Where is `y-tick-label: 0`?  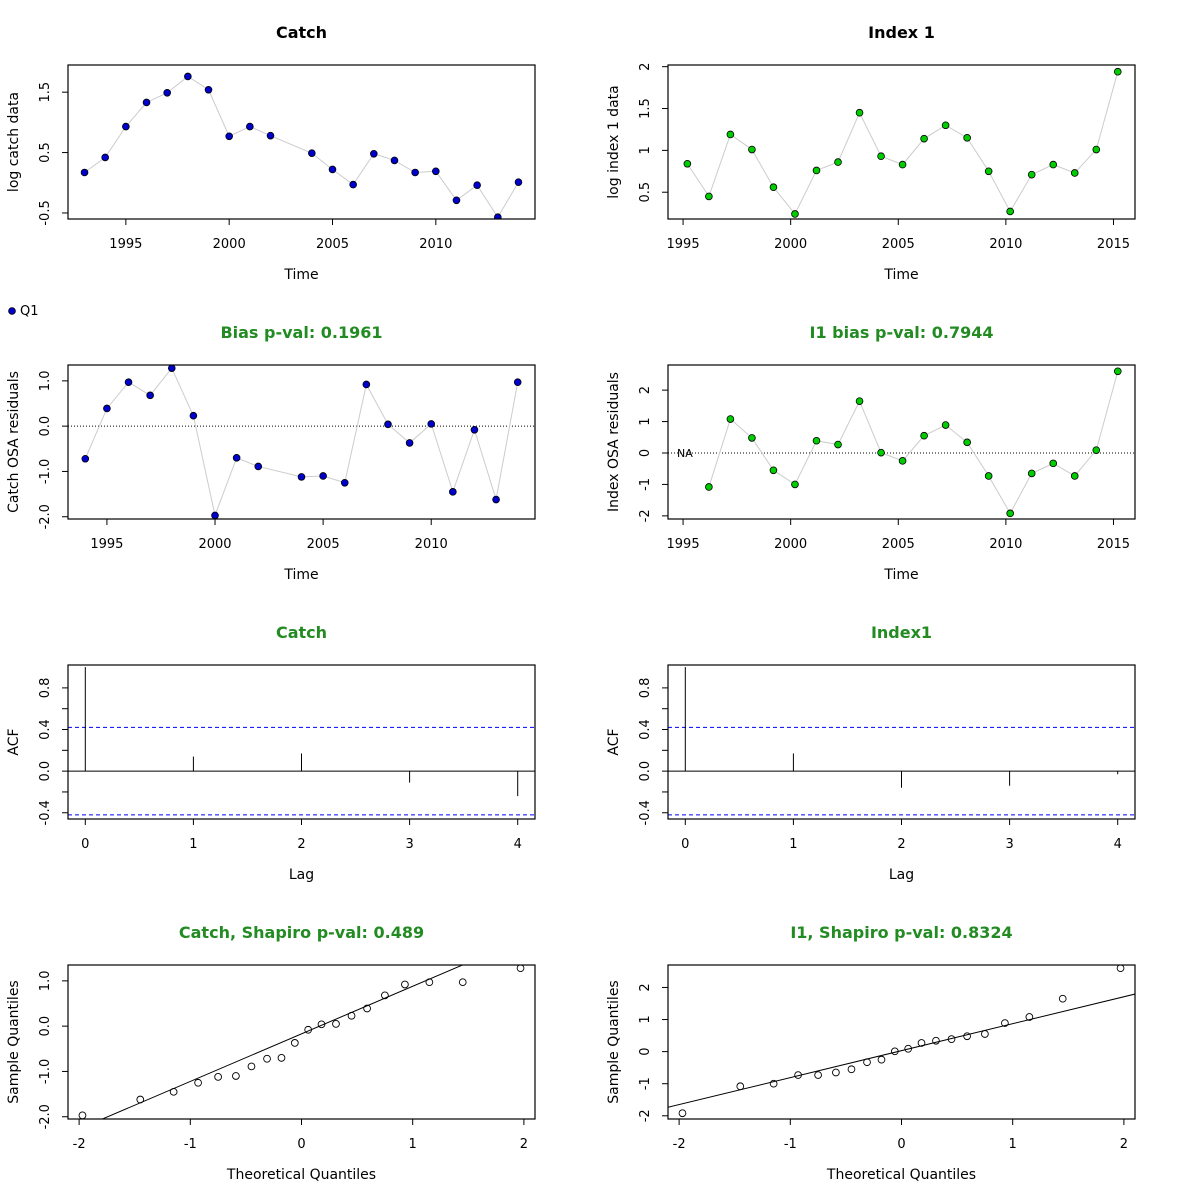
y-tick-label: 0 is located at coordinates (645, 1051).